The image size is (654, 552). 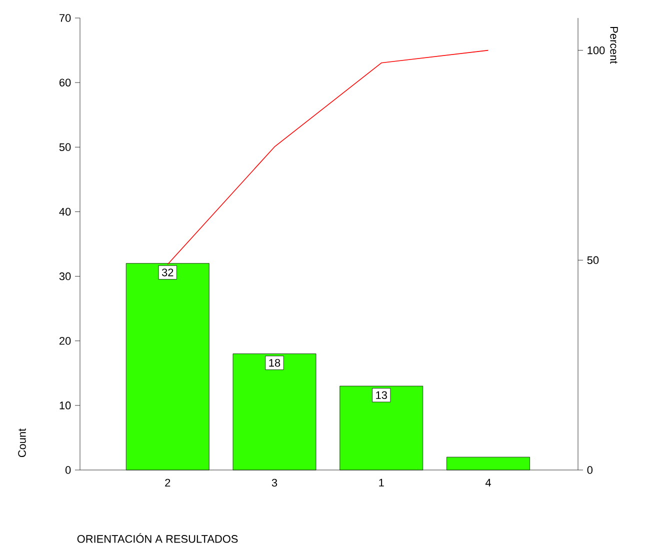 What do you see at coordinates (168, 272) in the screenshot?
I see `data-label: 32` at bounding box center [168, 272].